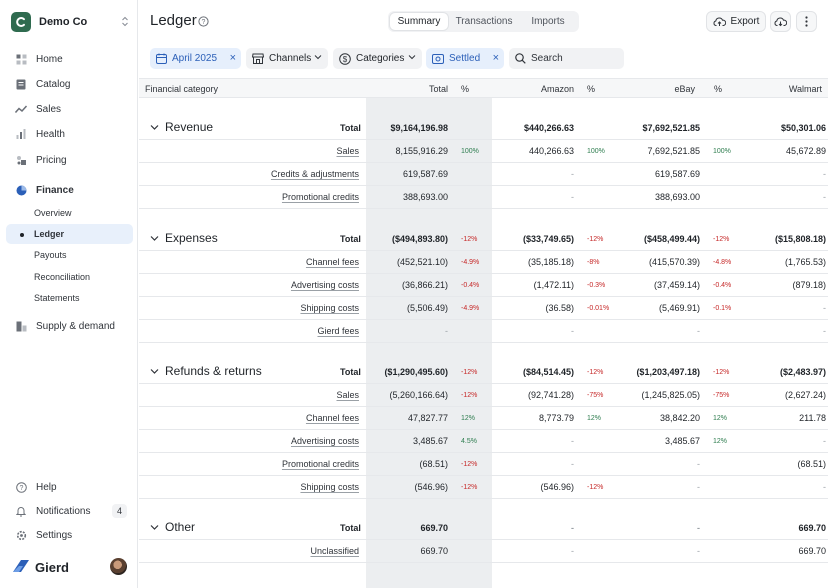  Describe the element at coordinates (419, 21) in the screenshot. I see `tab-summary: Summary` at that location.